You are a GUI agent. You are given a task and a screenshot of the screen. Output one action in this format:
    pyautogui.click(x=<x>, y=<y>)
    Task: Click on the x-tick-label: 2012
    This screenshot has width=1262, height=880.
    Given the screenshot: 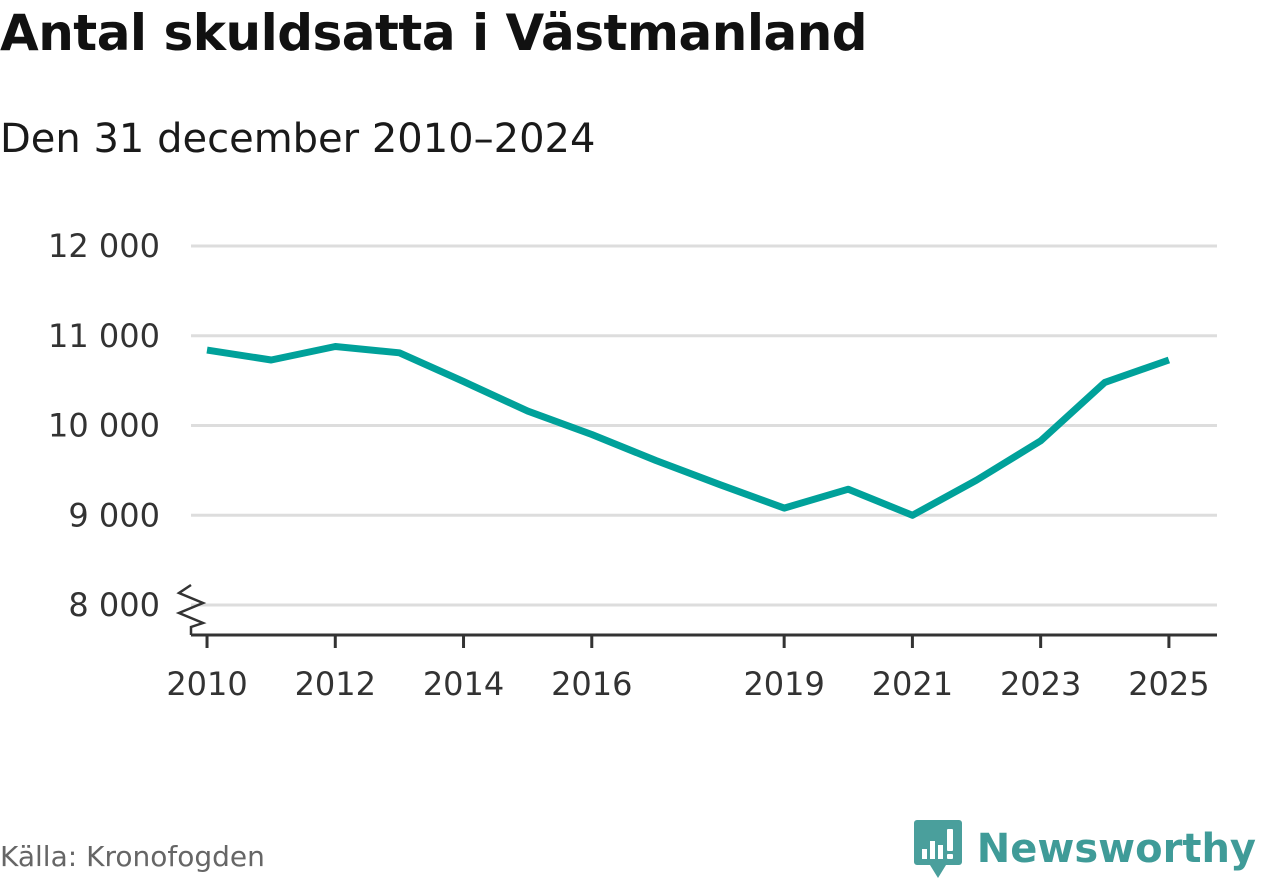 What is the action you would take?
    pyautogui.click(x=335, y=684)
    